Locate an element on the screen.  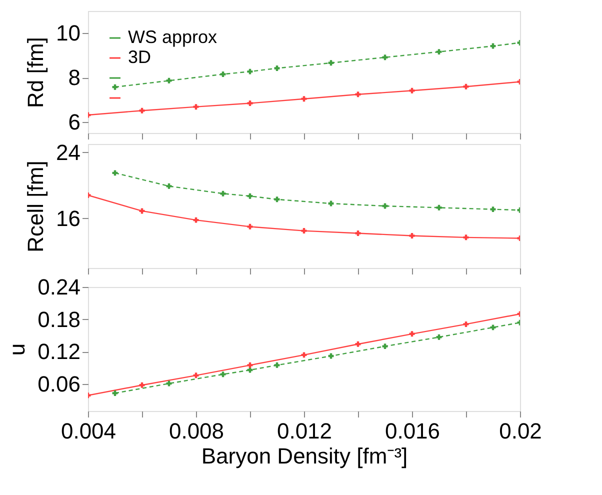
y-tick-label: 0.24 is located at coordinates (59, 287).